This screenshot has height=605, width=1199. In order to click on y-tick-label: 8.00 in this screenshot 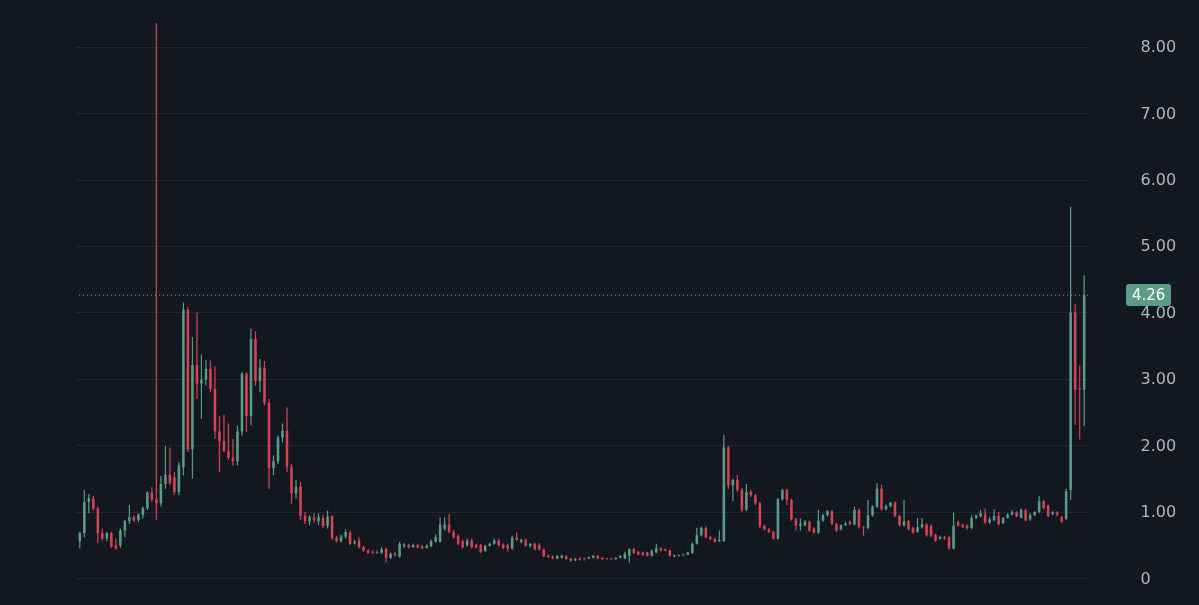, I will do `click(1158, 47)`.